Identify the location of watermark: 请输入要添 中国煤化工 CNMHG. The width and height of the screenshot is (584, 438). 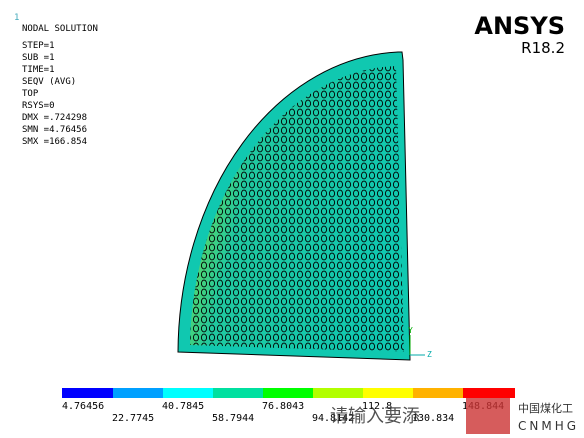
(454, 416).